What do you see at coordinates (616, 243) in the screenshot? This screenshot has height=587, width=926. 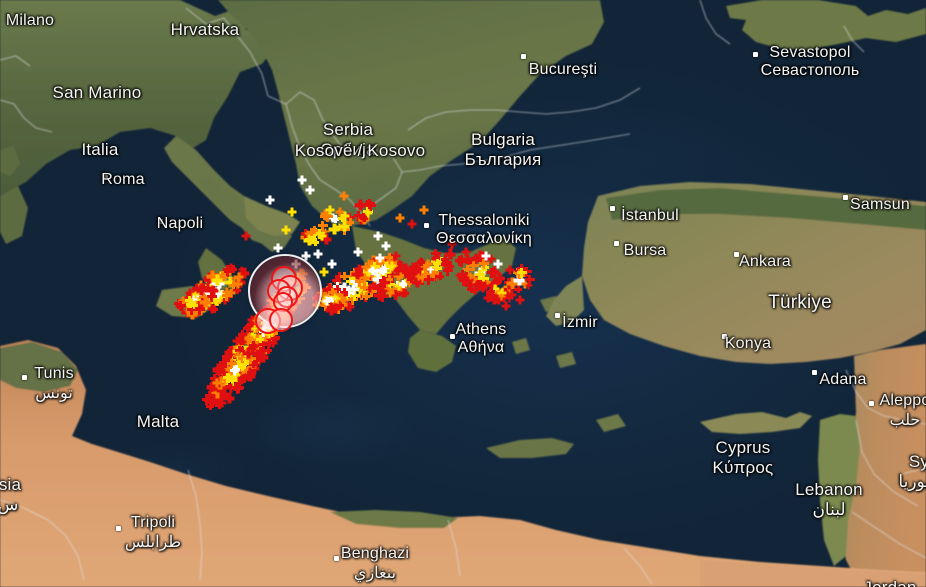 I see `city-bursa-dot` at bounding box center [616, 243].